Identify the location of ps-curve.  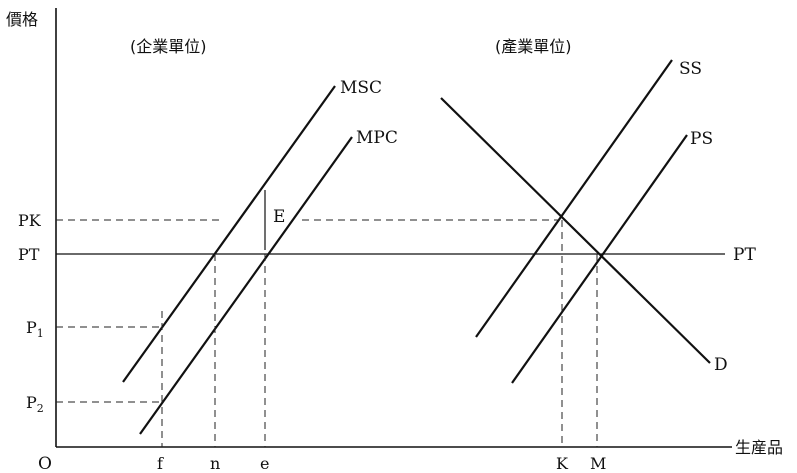
(599, 259).